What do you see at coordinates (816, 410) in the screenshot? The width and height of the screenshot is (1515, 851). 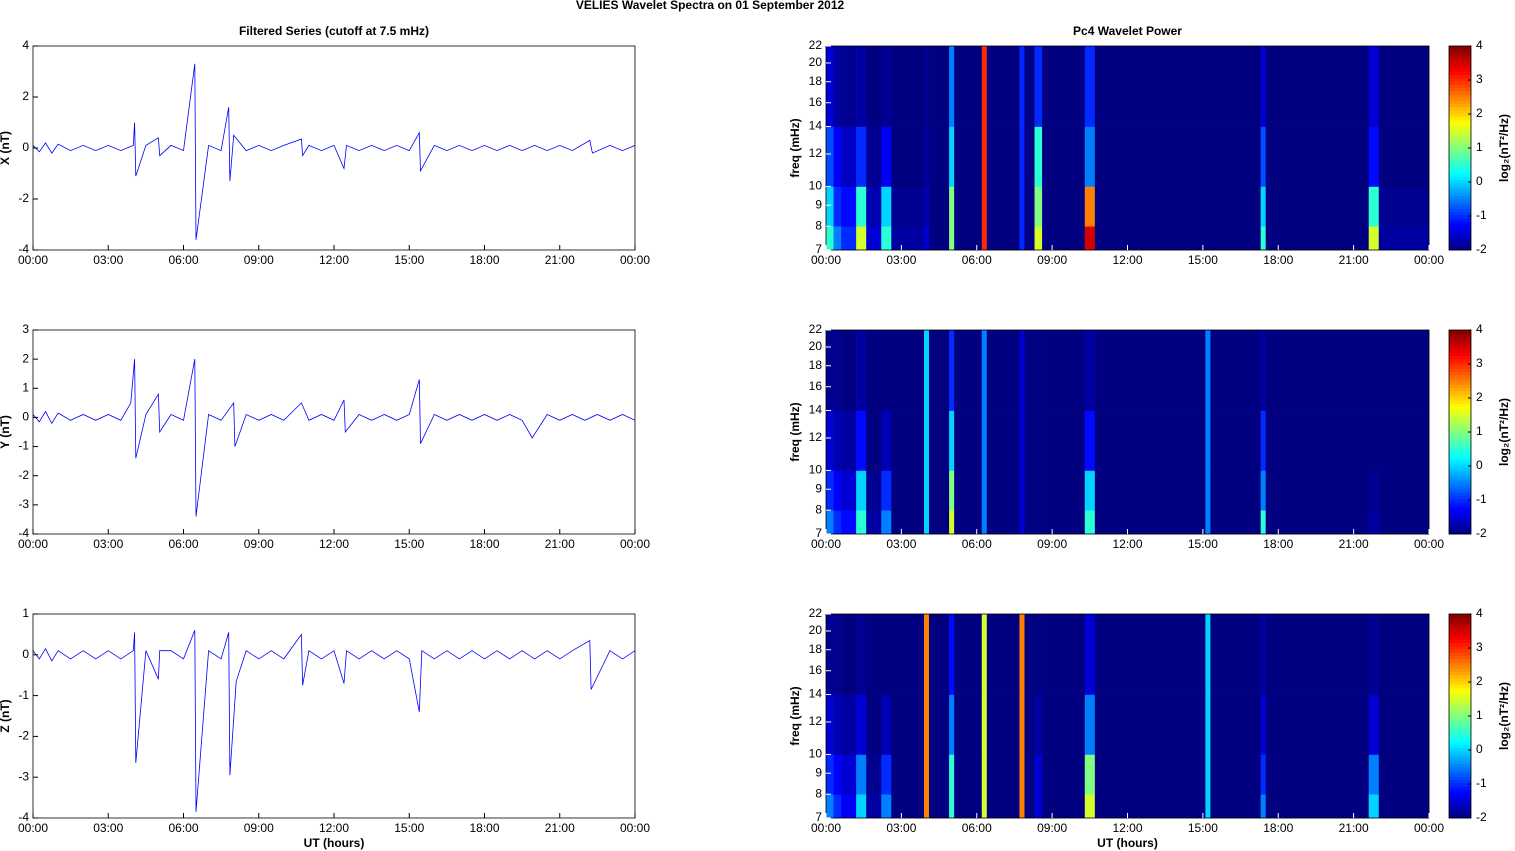 I see `y-tick-label: 14` at bounding box center [816, 410].